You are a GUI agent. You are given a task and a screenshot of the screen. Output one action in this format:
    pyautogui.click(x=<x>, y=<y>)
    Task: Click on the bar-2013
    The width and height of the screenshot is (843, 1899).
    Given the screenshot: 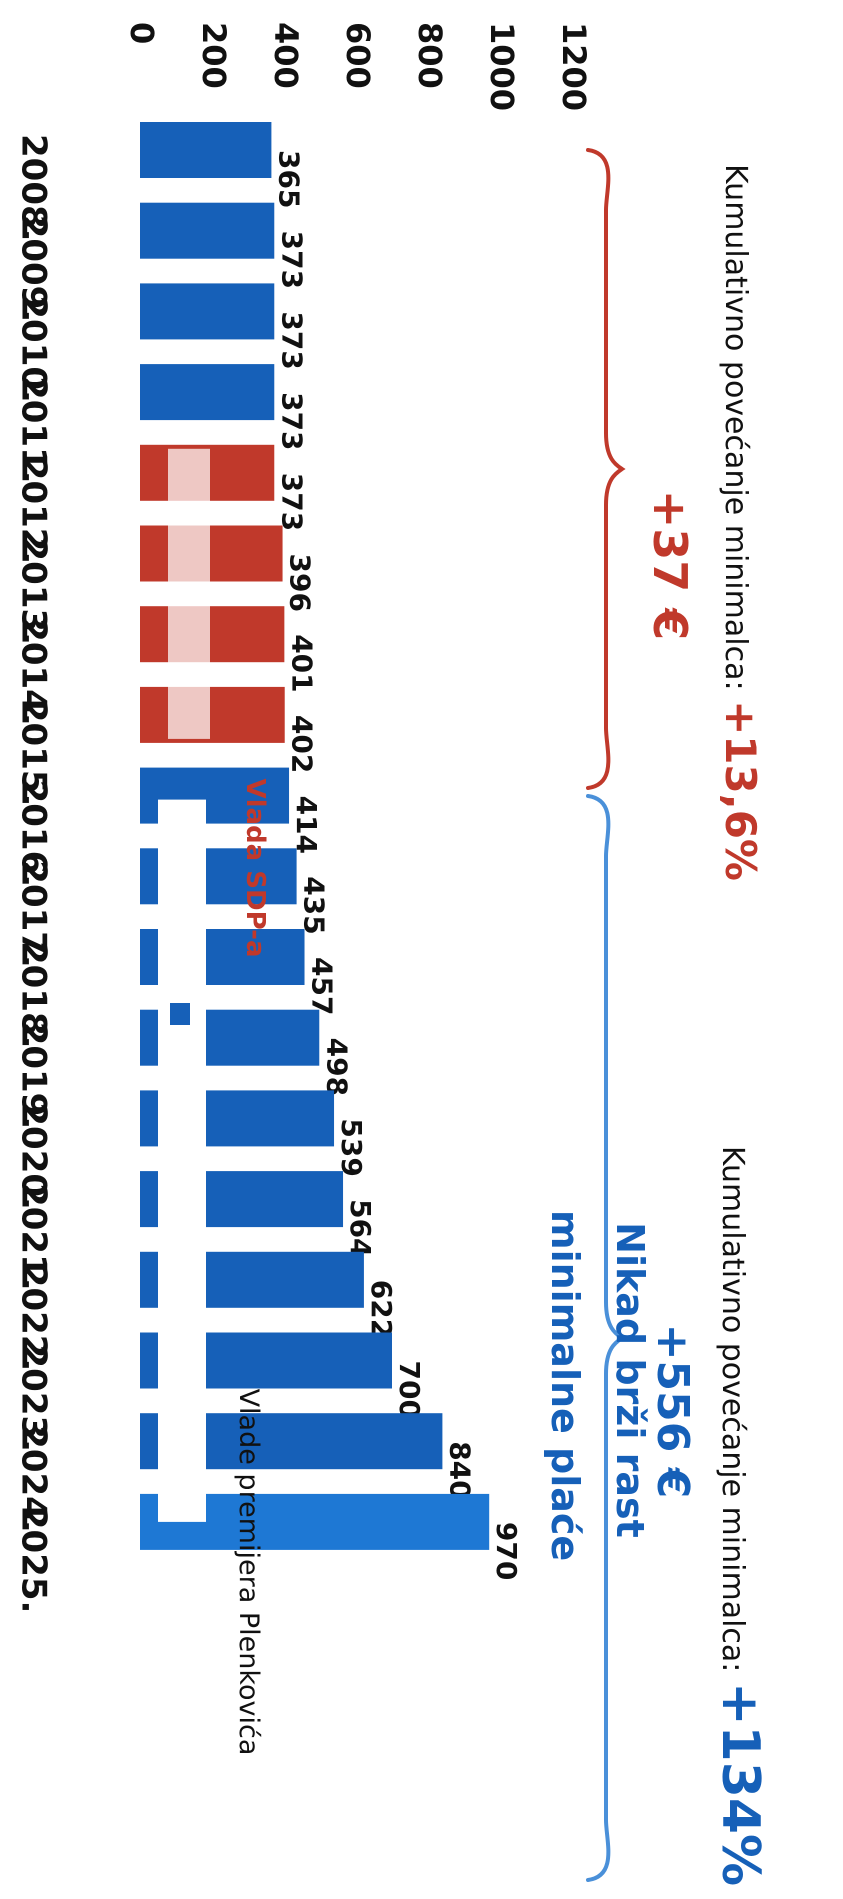 What is the action you would take?
    pyautogui.click(x=211, y=553)
    